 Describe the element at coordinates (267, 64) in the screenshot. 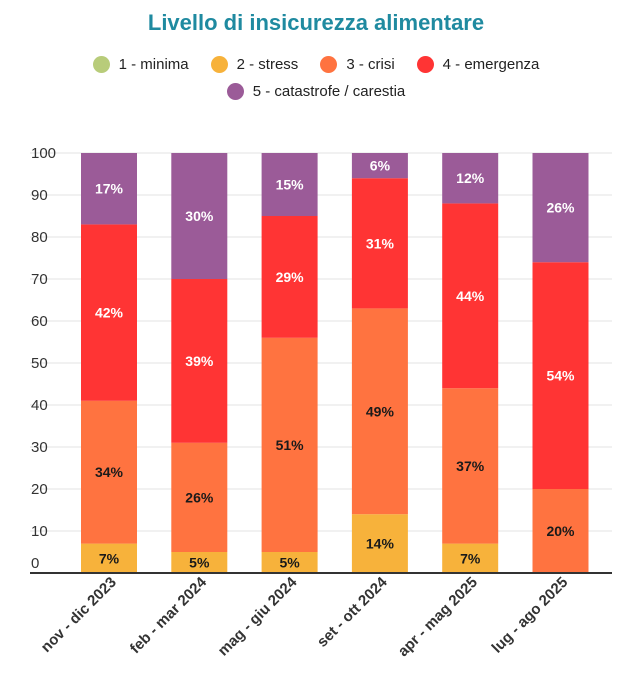

I see `legend-label-stress: 2 - stress` at that location.